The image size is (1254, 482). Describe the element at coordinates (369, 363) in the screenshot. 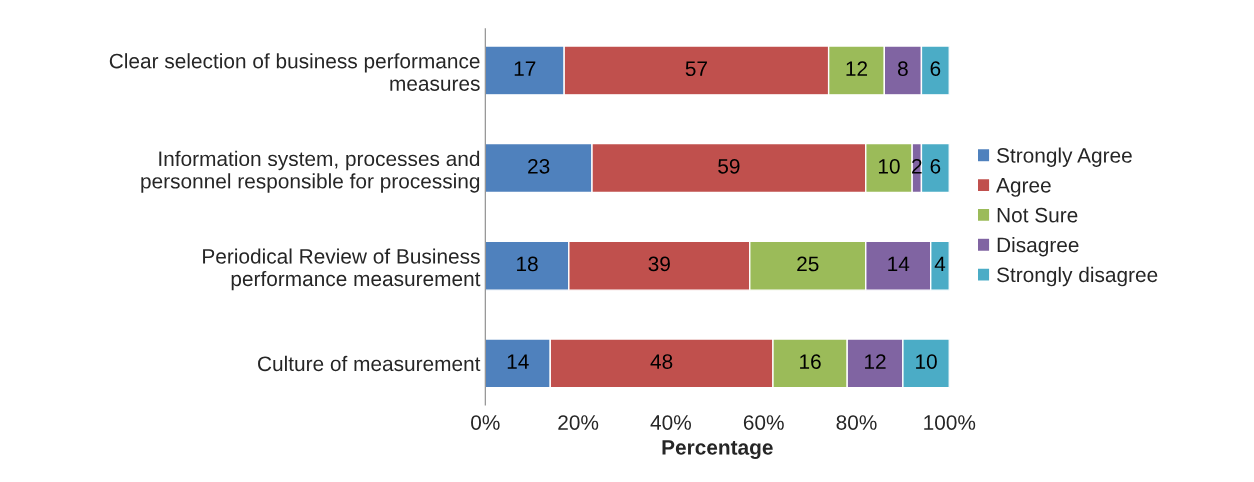

I see `y-tick-label: Culture of measurement` at that location.